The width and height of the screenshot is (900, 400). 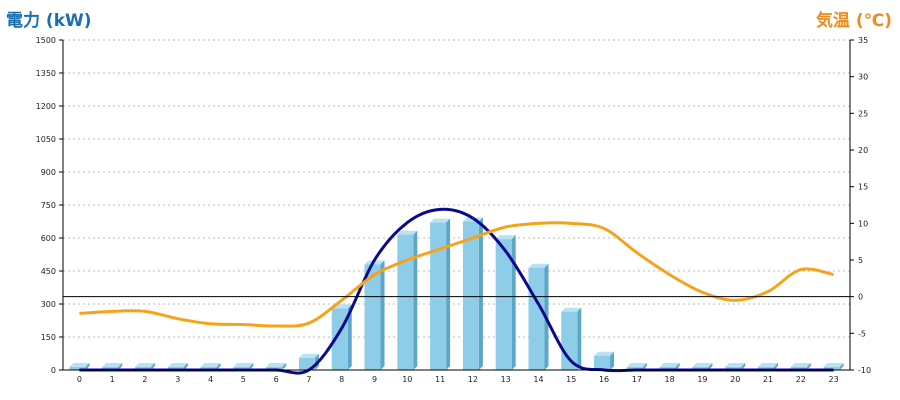 I want to click on x-tick-label: 15, so click(x=571, y=379).